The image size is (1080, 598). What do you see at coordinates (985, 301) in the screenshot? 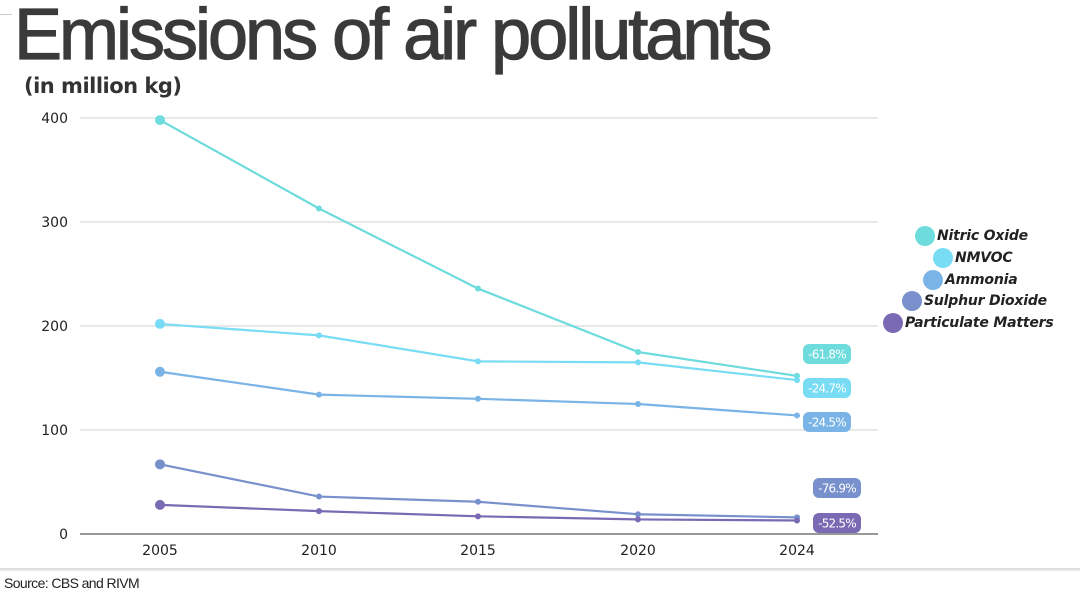
I see `legend-label: Sulphur Dioxide` at bounding box center [985, 301].